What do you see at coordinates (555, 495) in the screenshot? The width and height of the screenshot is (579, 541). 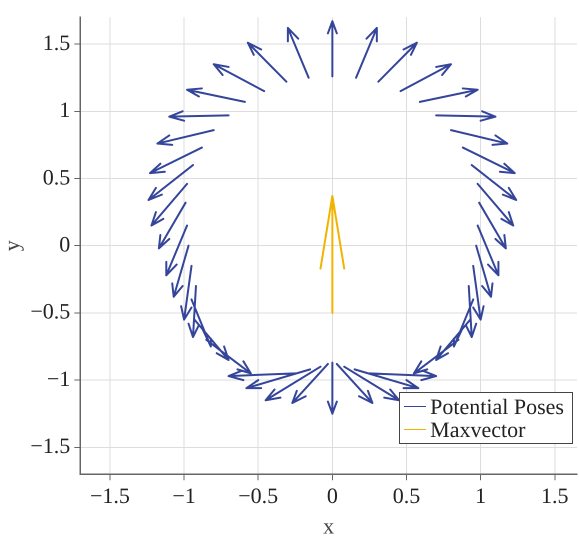 I see `x-tick-label: 1.5` at bounding box center [555, 495].